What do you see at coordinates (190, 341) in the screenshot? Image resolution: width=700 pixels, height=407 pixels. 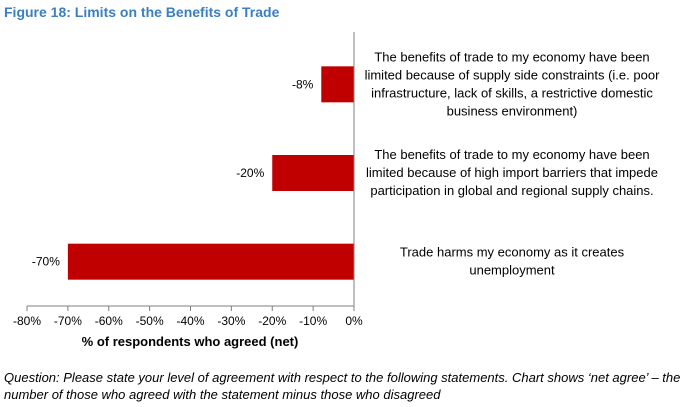 I see `x-axis-title: % of respondents who agreed (net)` at bounding box center [190, 341].